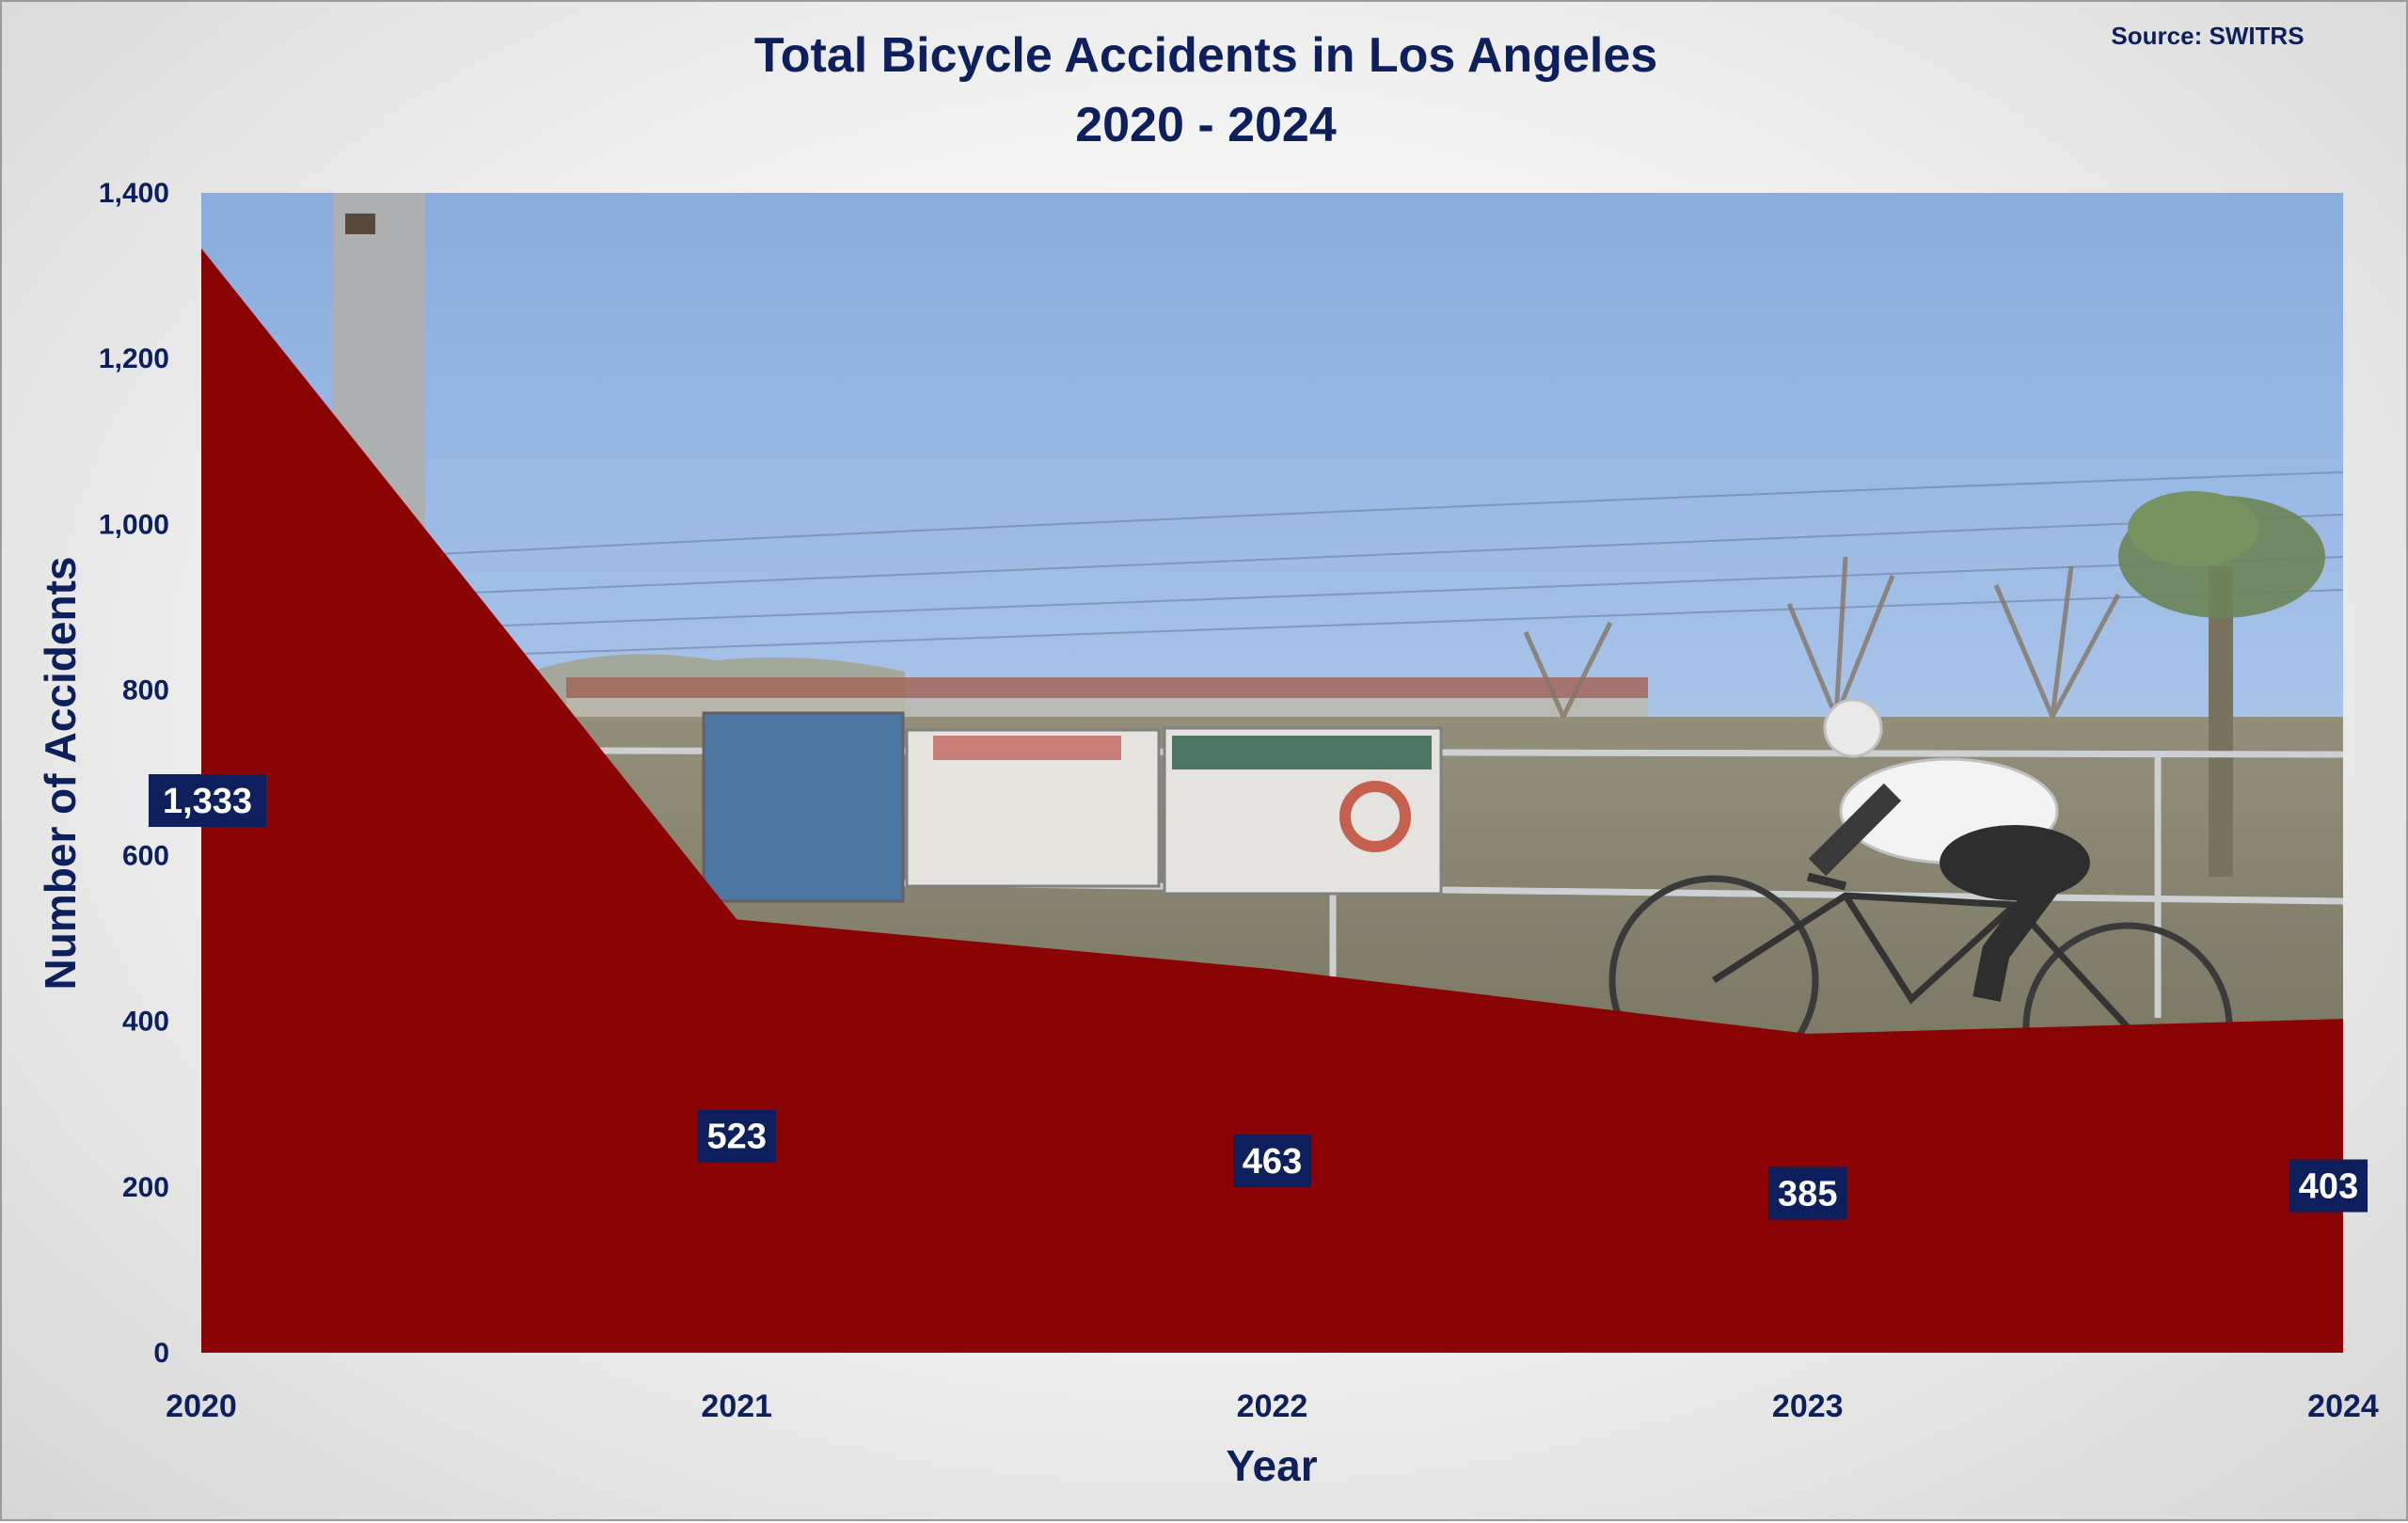 The width and height of the screenshot is (2408, 1523). I want to click on building-roof, so click(1107, 687).